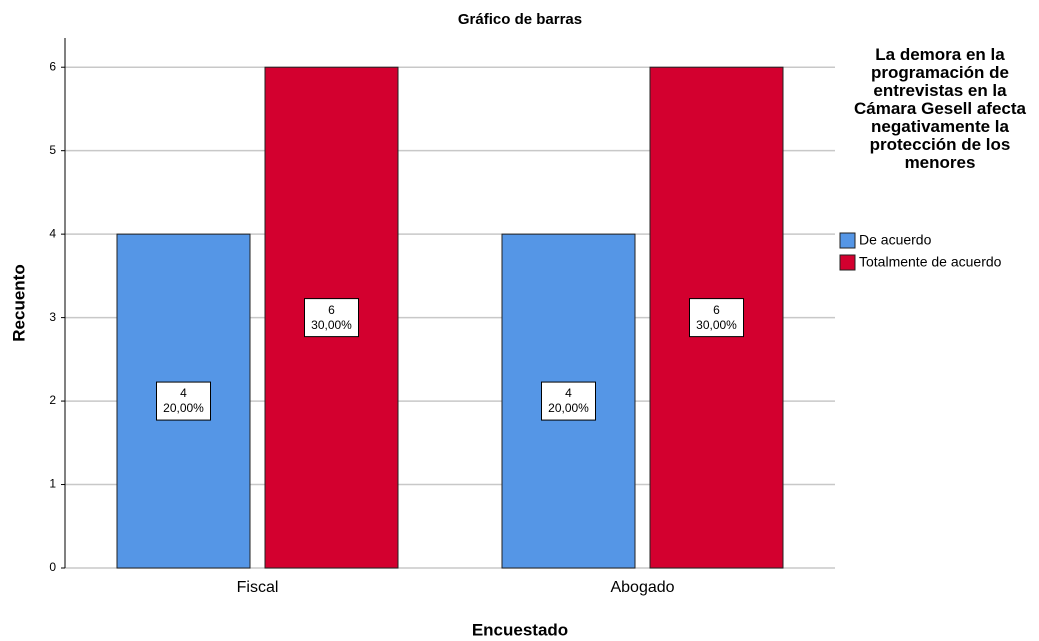 The width and height of the screenshot is (1039, 641). Describe the element at coordinates (642, 587) in the screenshot. I see `x-tick-label: Abogado` at that location.